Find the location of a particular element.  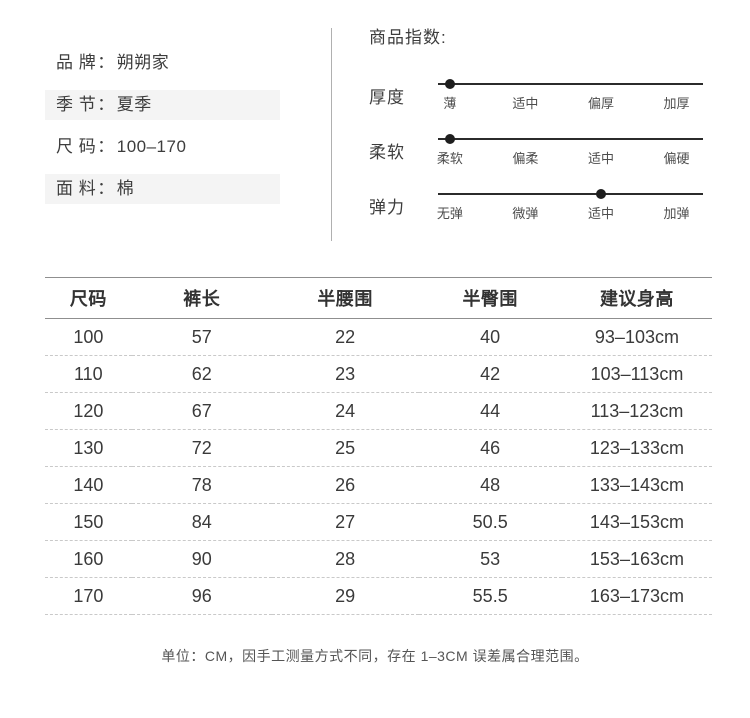

table-cell: 25 is located at coordinates (345, 448).